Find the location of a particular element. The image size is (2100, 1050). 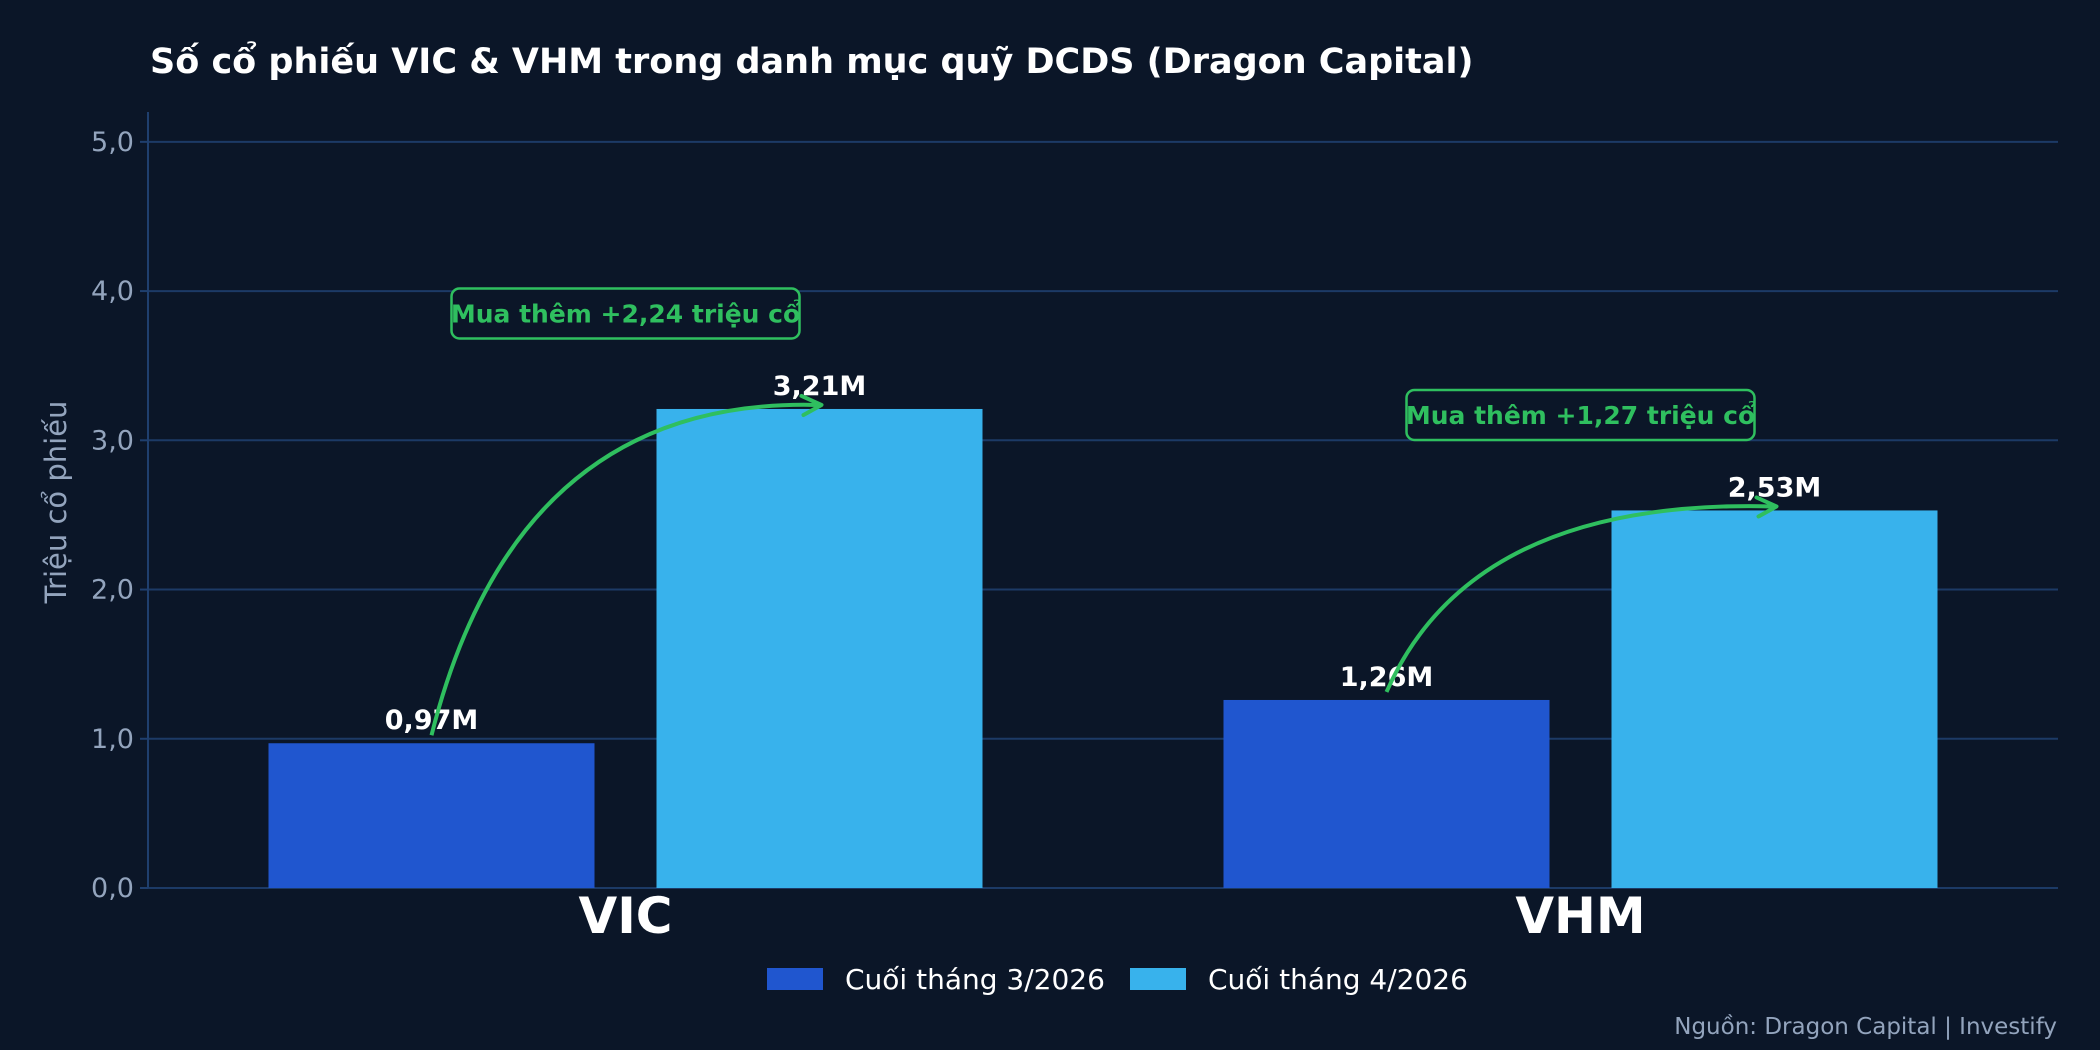

legend-item: Cuối tháng 3/2026 is located at coordinates (936, 979).